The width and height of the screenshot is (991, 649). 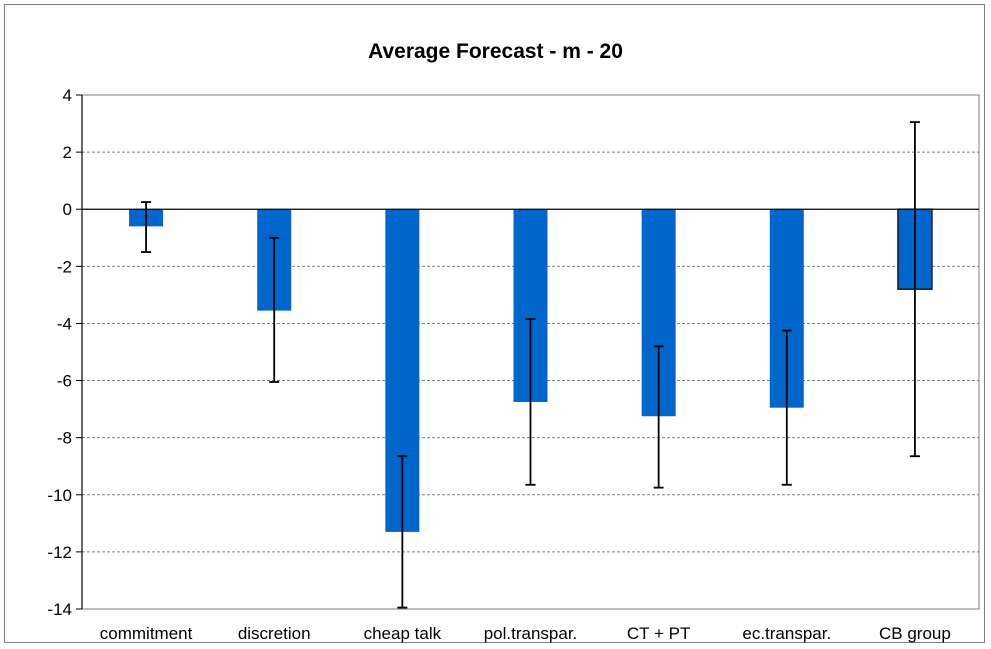 I want to click on y-tick-label: -12, so click(x=59, y=552).